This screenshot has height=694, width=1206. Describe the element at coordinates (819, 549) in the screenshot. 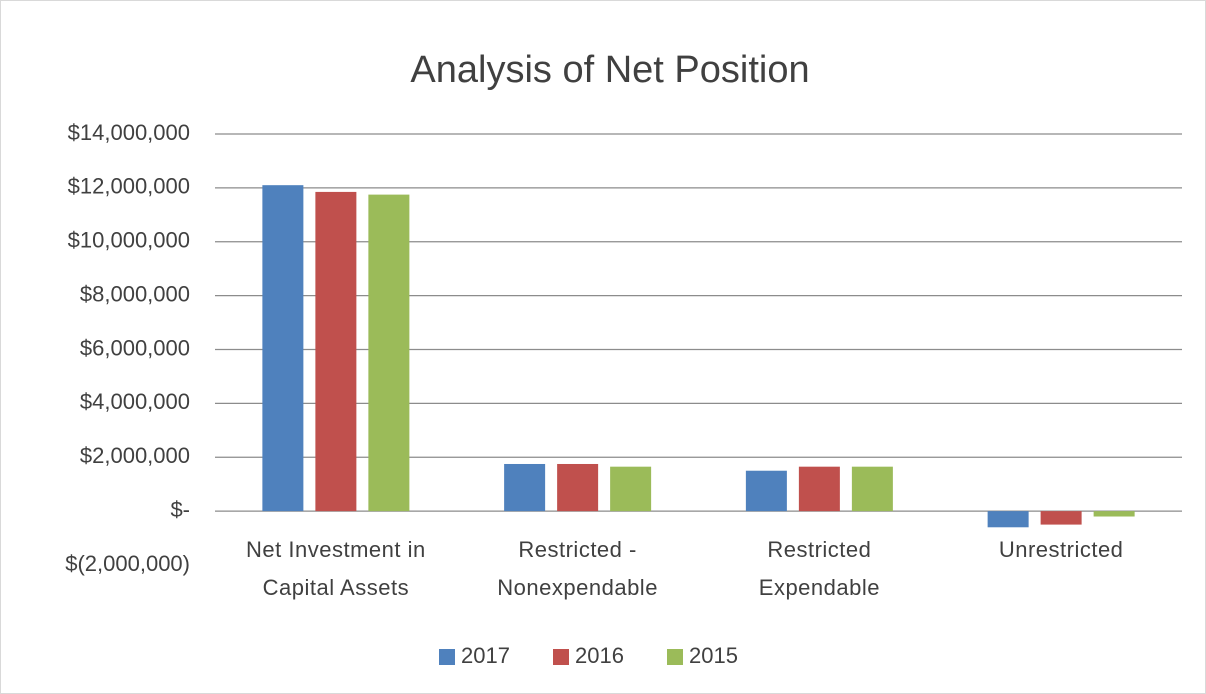

I see `x-tick-label: Restricted` at that location.